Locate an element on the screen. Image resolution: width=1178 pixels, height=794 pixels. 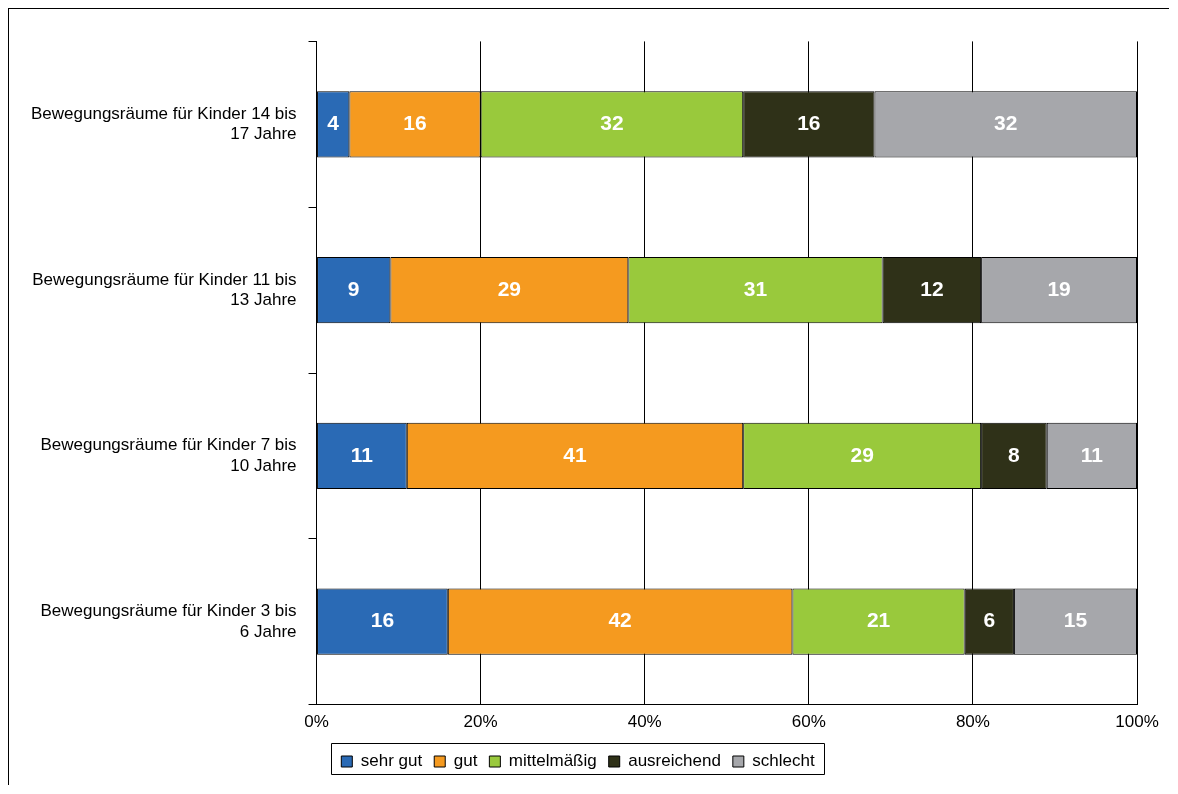
y-tick-label: Bewegungsräume für Kinder 11 bis 13 Jahre is located at coordinates (164, 289).